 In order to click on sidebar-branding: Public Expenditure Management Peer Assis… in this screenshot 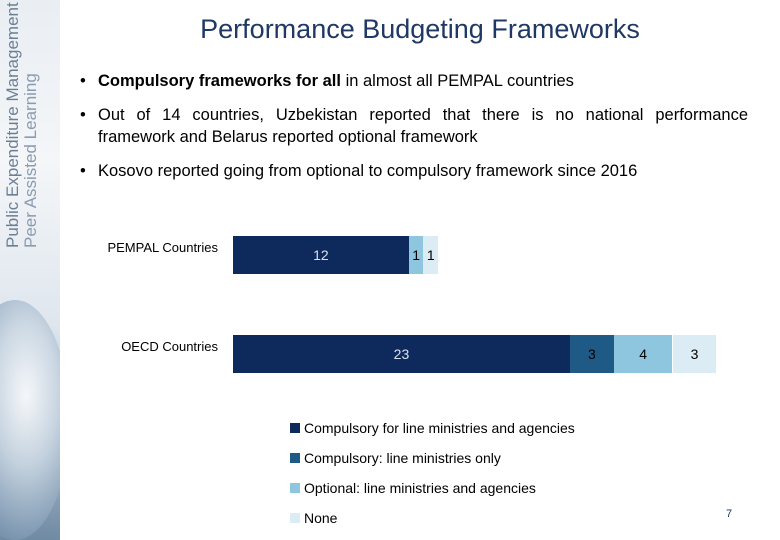, I will do `click(30, 270)`.